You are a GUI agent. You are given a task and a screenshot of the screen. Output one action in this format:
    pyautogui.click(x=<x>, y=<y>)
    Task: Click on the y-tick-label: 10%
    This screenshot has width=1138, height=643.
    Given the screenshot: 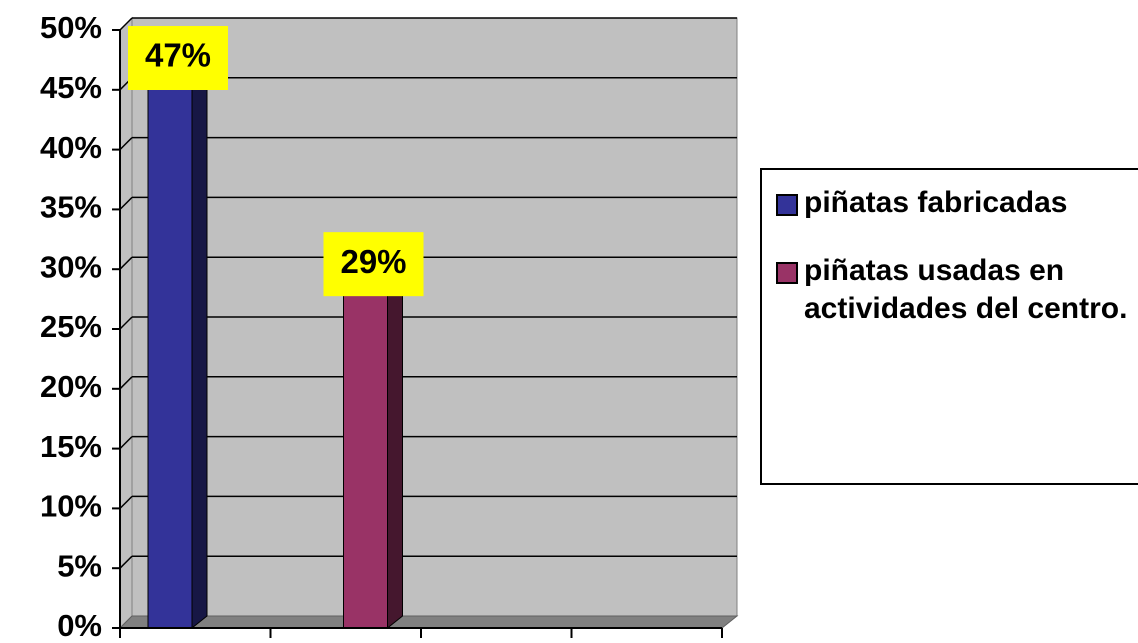 What is the action you would take?
    pyautogui.click(x=71, y=506)
    